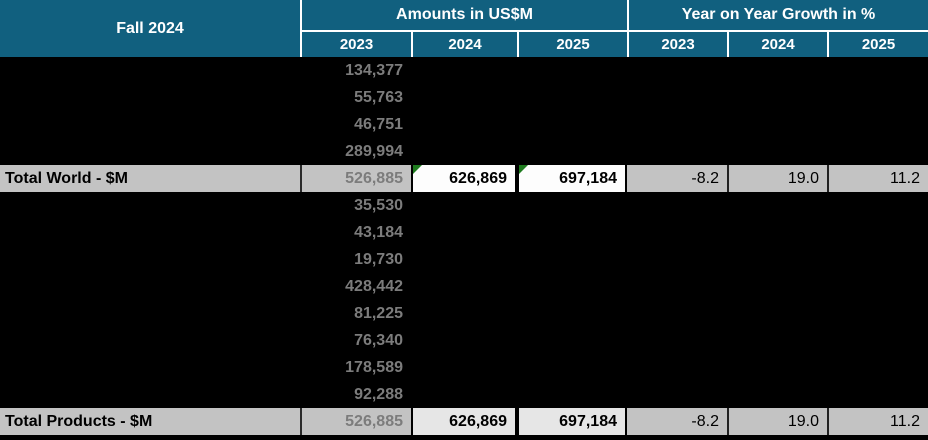 The height and width of the screenshot is (440, 928). What do you see at coordinates (463, 15) in the screenshot?
I see `header-group-amounts: Amounts in US$M` at bounding box center [463, 15].